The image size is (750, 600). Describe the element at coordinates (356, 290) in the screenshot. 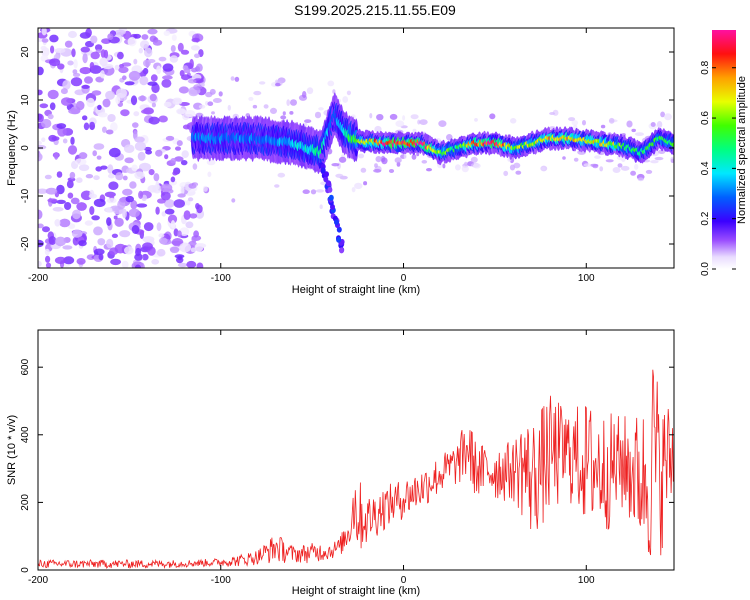

I see `spectrogram-xlabel: Height of straight line (km)` at that location.